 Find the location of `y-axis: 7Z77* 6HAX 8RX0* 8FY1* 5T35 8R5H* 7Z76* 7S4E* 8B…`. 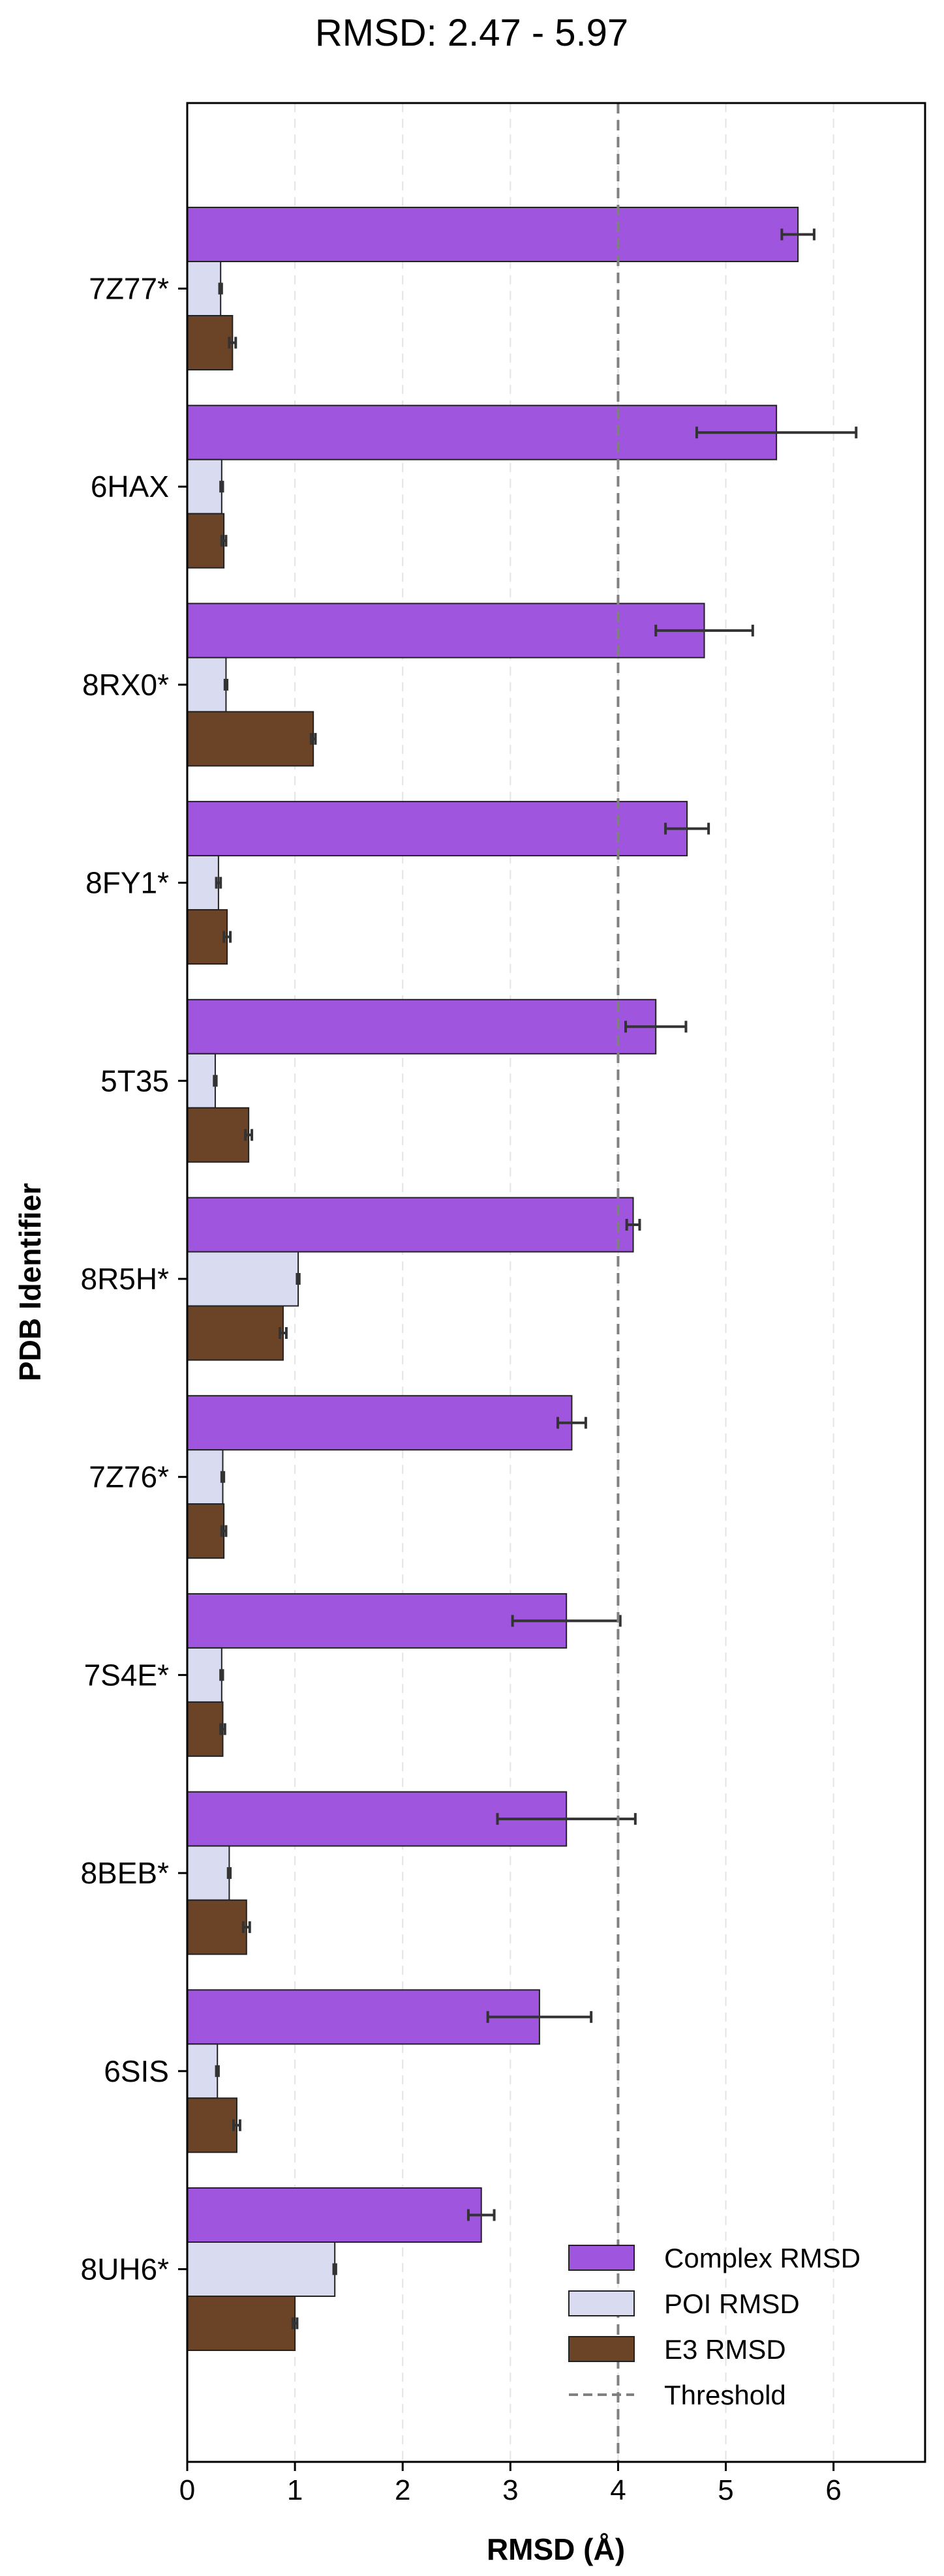

y-axis: 7Z77* 6HAX 8RX0* 8FY1* 5T35 8R5H* 7Z76* 7S4E* 8B… is located at coordinates (133, 1279).